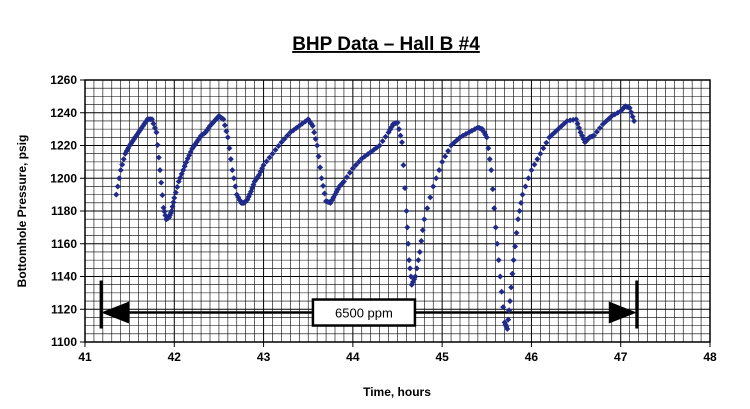  What do you see at coordinates (442, 357) in the screenshot?
I see `x-tick-label: 45` at bounding box center [442, 357].